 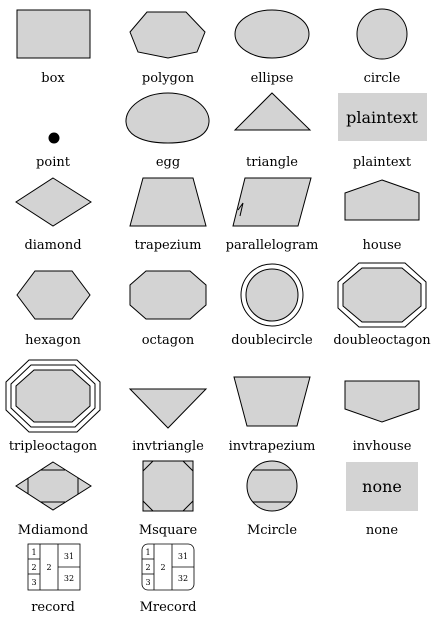 What do you see at coordinates (382, 417) in the screenshot?
I see `shape-invhouse: invhouse` at bounding box center [382, 417].